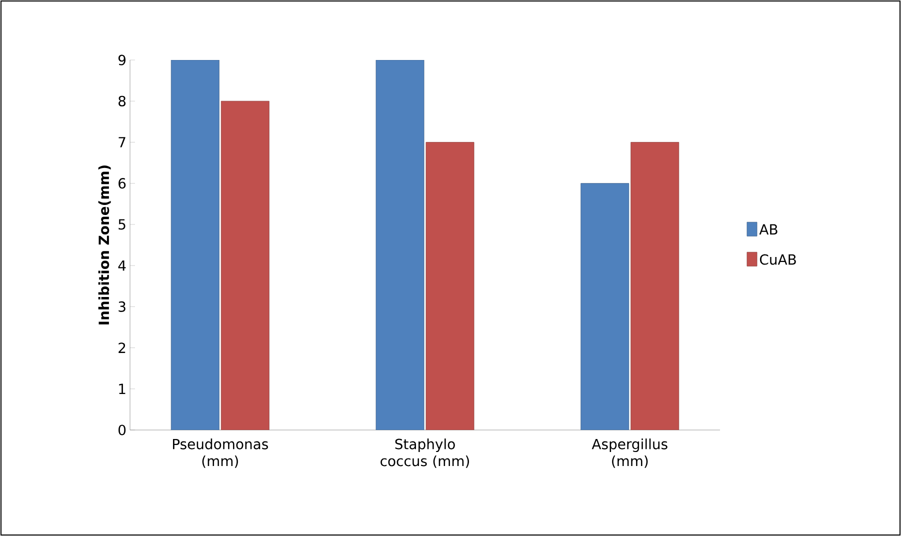 Image resolution: width=901 pixels, height=536 pixels. Describe the element at coordinates (122, 430) in the screenshot. I see `y-tick-label: 0` at that location.